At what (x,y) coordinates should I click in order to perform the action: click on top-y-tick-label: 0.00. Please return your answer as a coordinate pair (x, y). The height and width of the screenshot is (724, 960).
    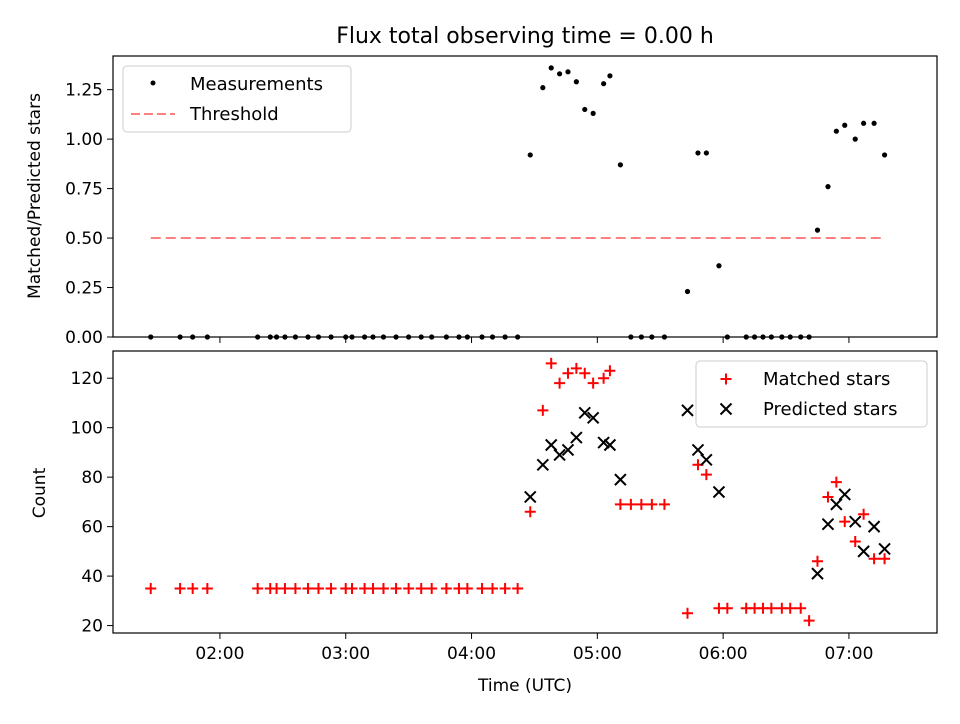
    Looking at the image, I should click on (84, 338).